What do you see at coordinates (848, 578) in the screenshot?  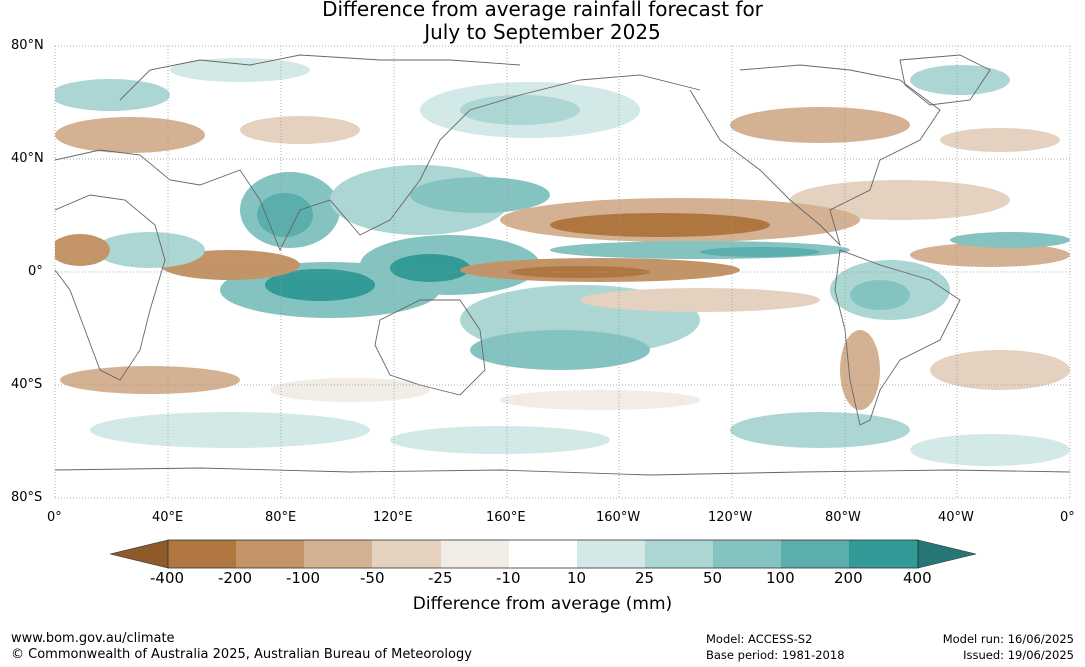 I see `colorbar-tick: 200` at bounding box center [848, 578].